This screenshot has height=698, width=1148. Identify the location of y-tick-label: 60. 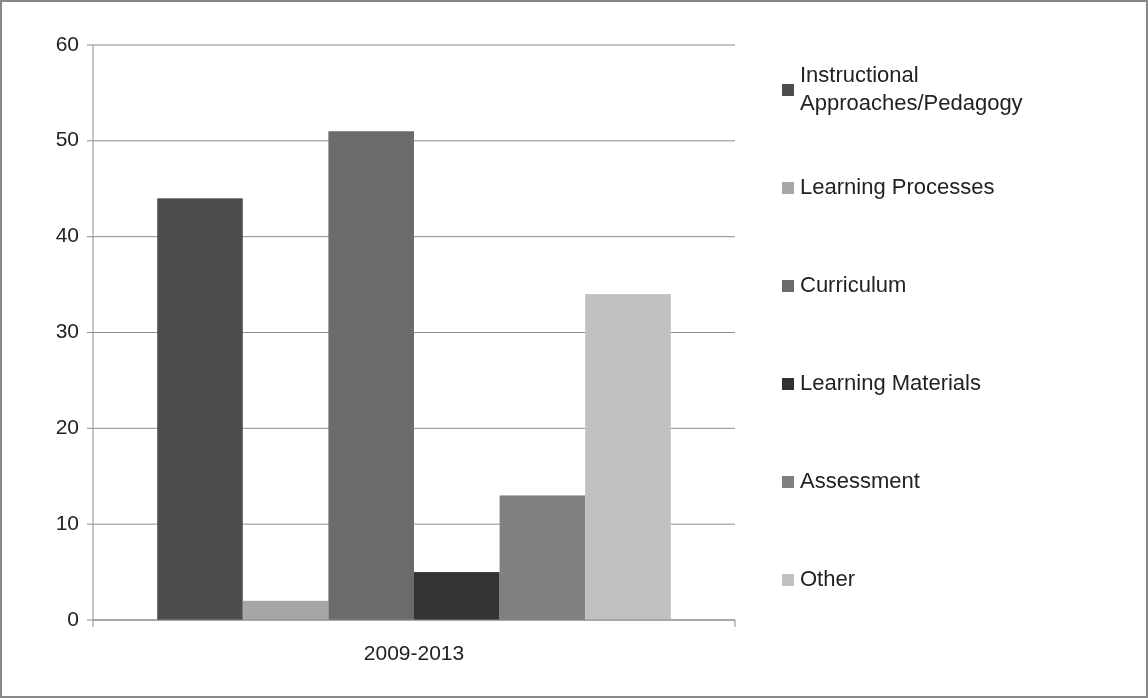
(67, 43).